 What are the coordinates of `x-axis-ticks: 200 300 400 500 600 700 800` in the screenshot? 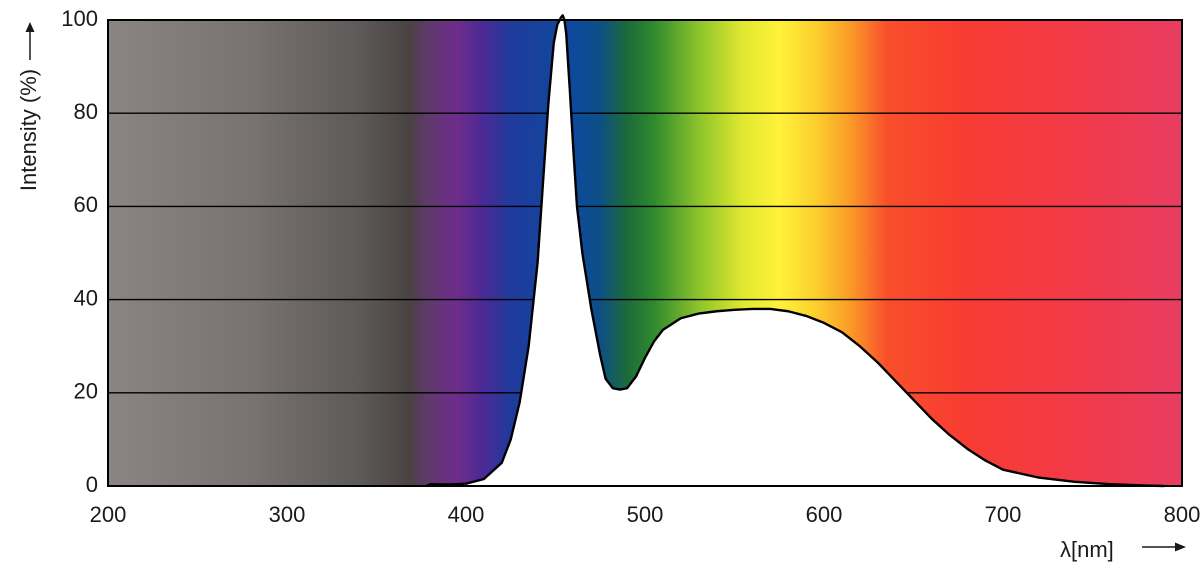 It's located at (645, 514).